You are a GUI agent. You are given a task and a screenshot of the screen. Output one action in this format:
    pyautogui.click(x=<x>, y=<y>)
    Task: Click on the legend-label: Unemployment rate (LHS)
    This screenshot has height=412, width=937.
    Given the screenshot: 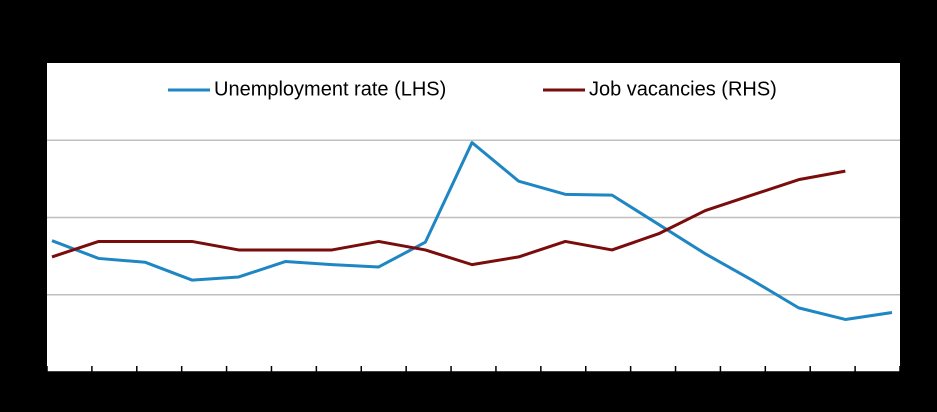 What is the action you would take?
    pyautogui.click(x=330, y=89)
    